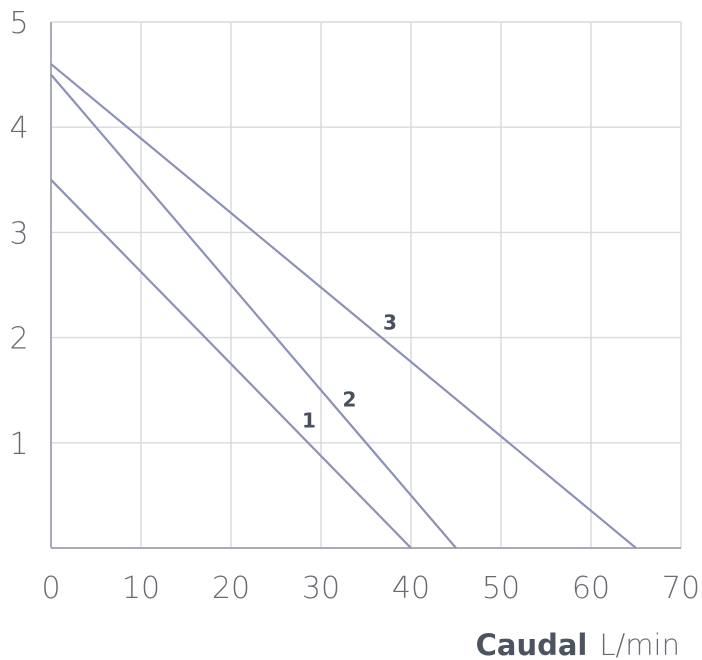  Describe the element at coordinates (231, 588) in the screenshot. I see `x-tick-label: 20` at that location.